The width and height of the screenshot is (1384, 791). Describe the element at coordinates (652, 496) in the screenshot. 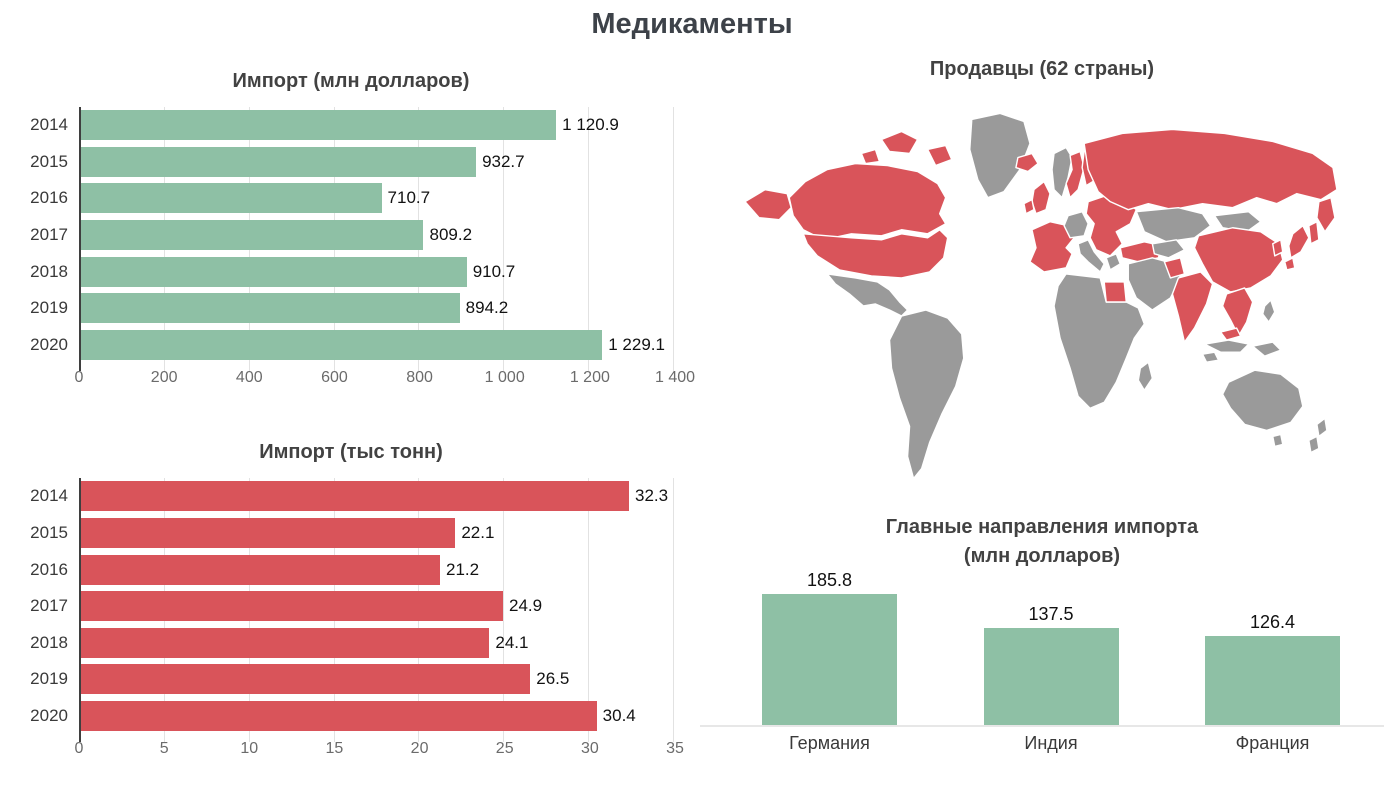

I see `bar-value-label: 32.3` at that location.